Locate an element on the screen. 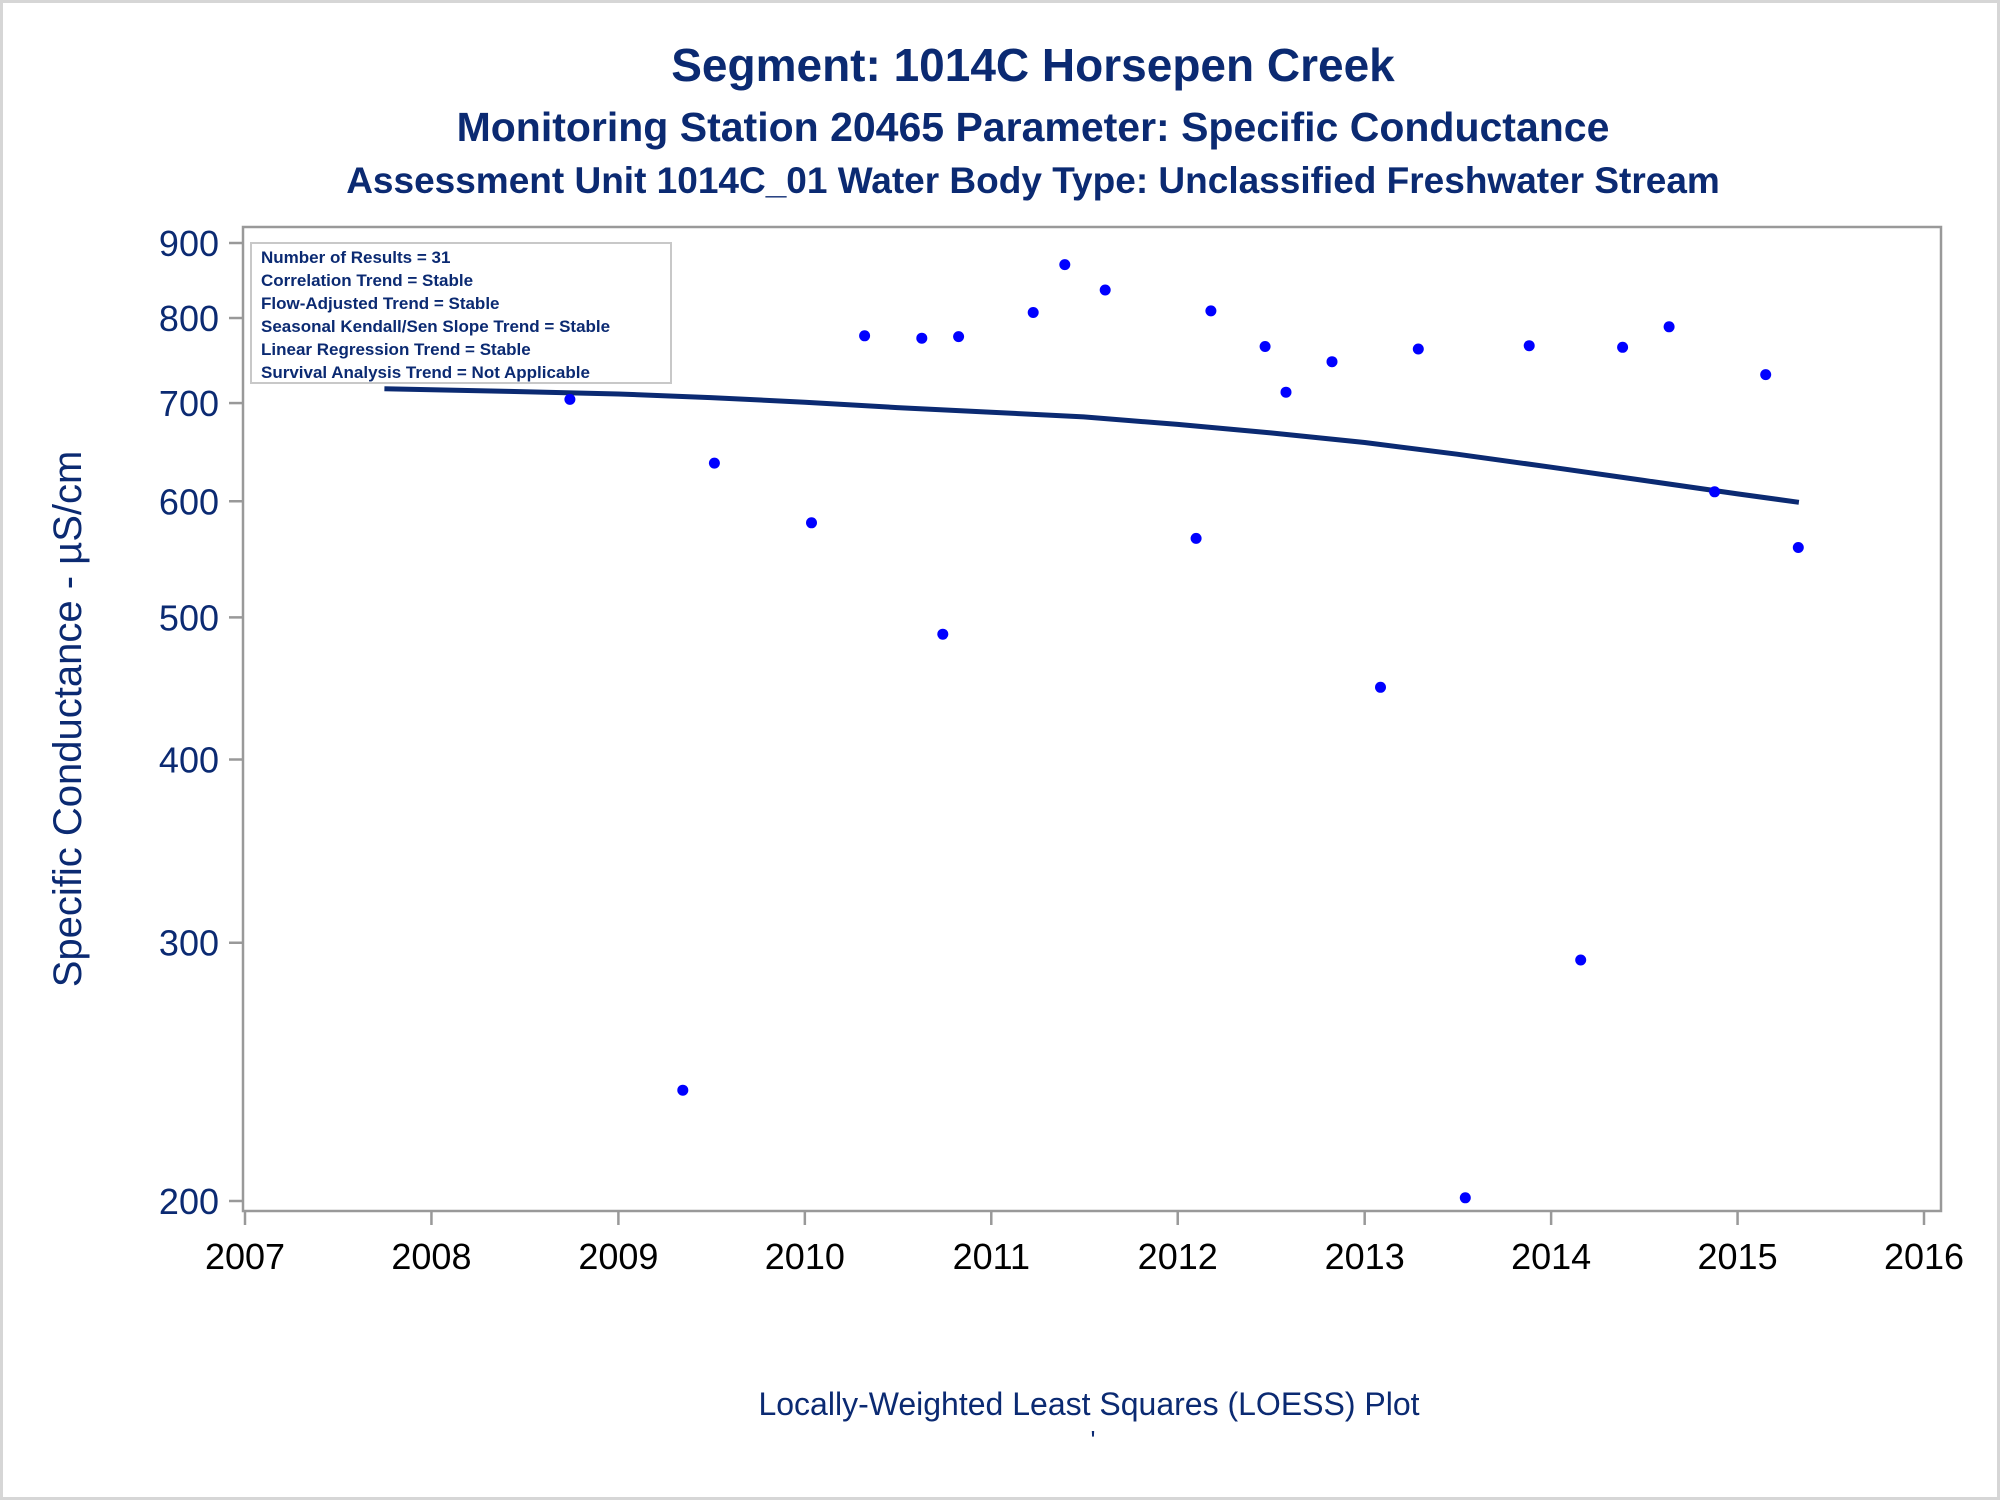  stats-line: Correlation Trend = Stable is located at coordinates (367, 280).